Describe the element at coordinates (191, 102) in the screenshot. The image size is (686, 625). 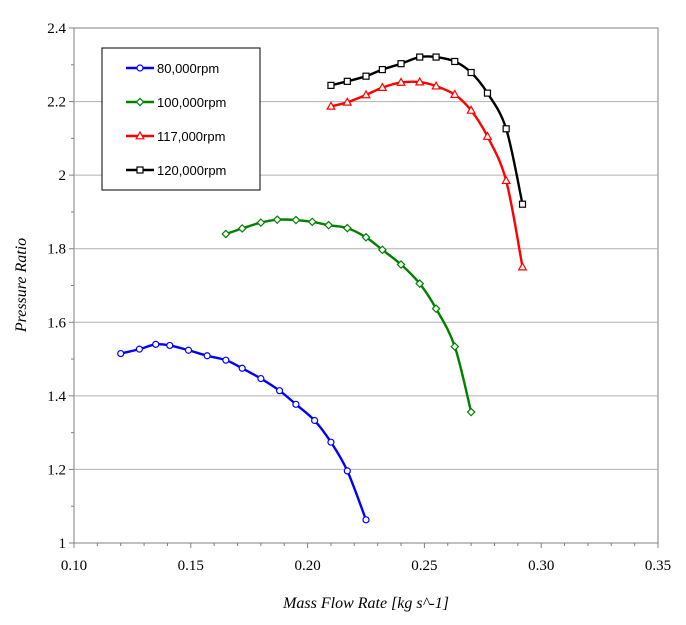
I see `legend-label: 100,000rpm` at that location.